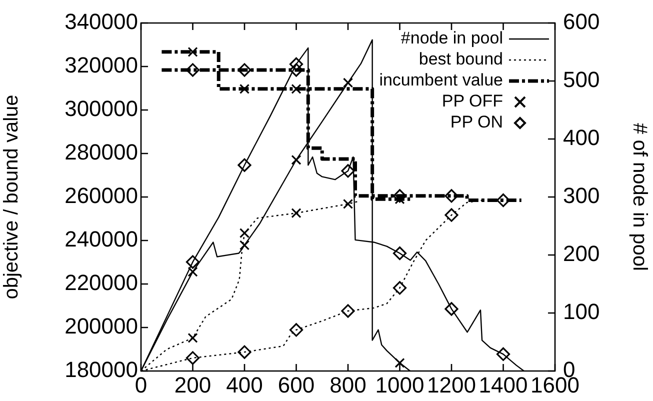 This screenshot has width=653, height=401. What do you see at coordinates (101, 283) in the screenshot?
I see `y-tick-label: 220000` at bounding box center [101, 283].